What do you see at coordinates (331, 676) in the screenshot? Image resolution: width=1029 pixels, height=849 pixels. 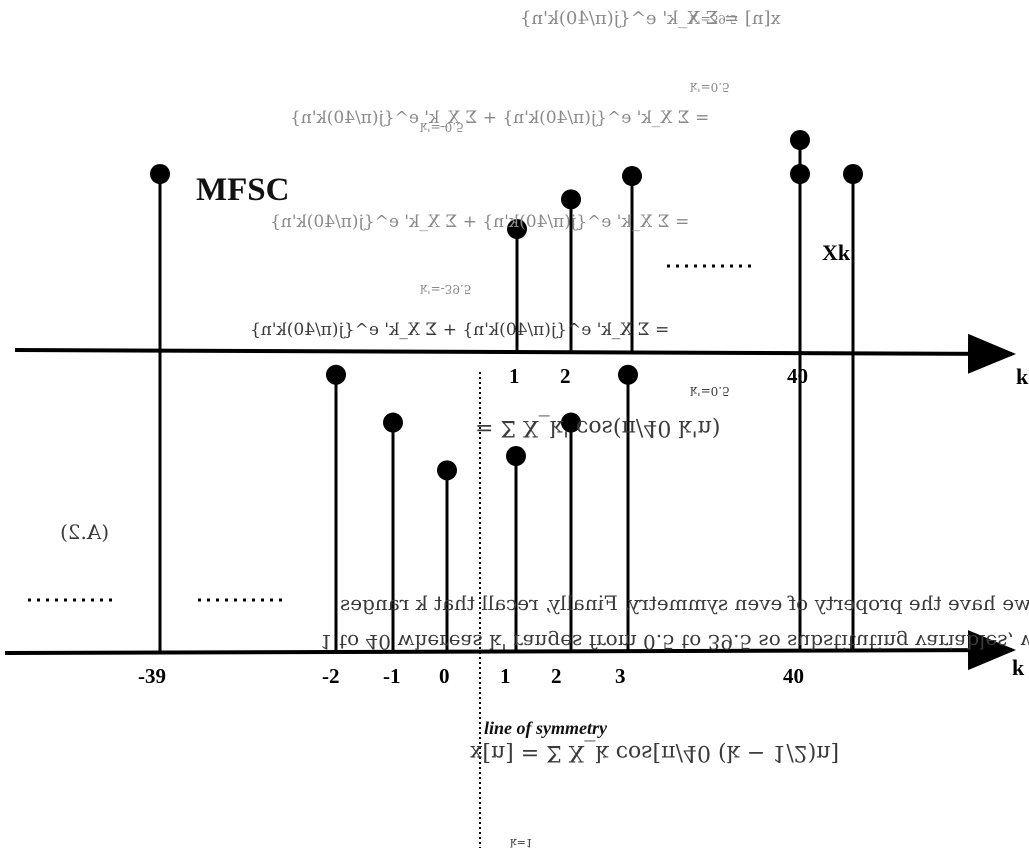 I see `bottom-tick-label: -2` at bounding box center [331, 676].